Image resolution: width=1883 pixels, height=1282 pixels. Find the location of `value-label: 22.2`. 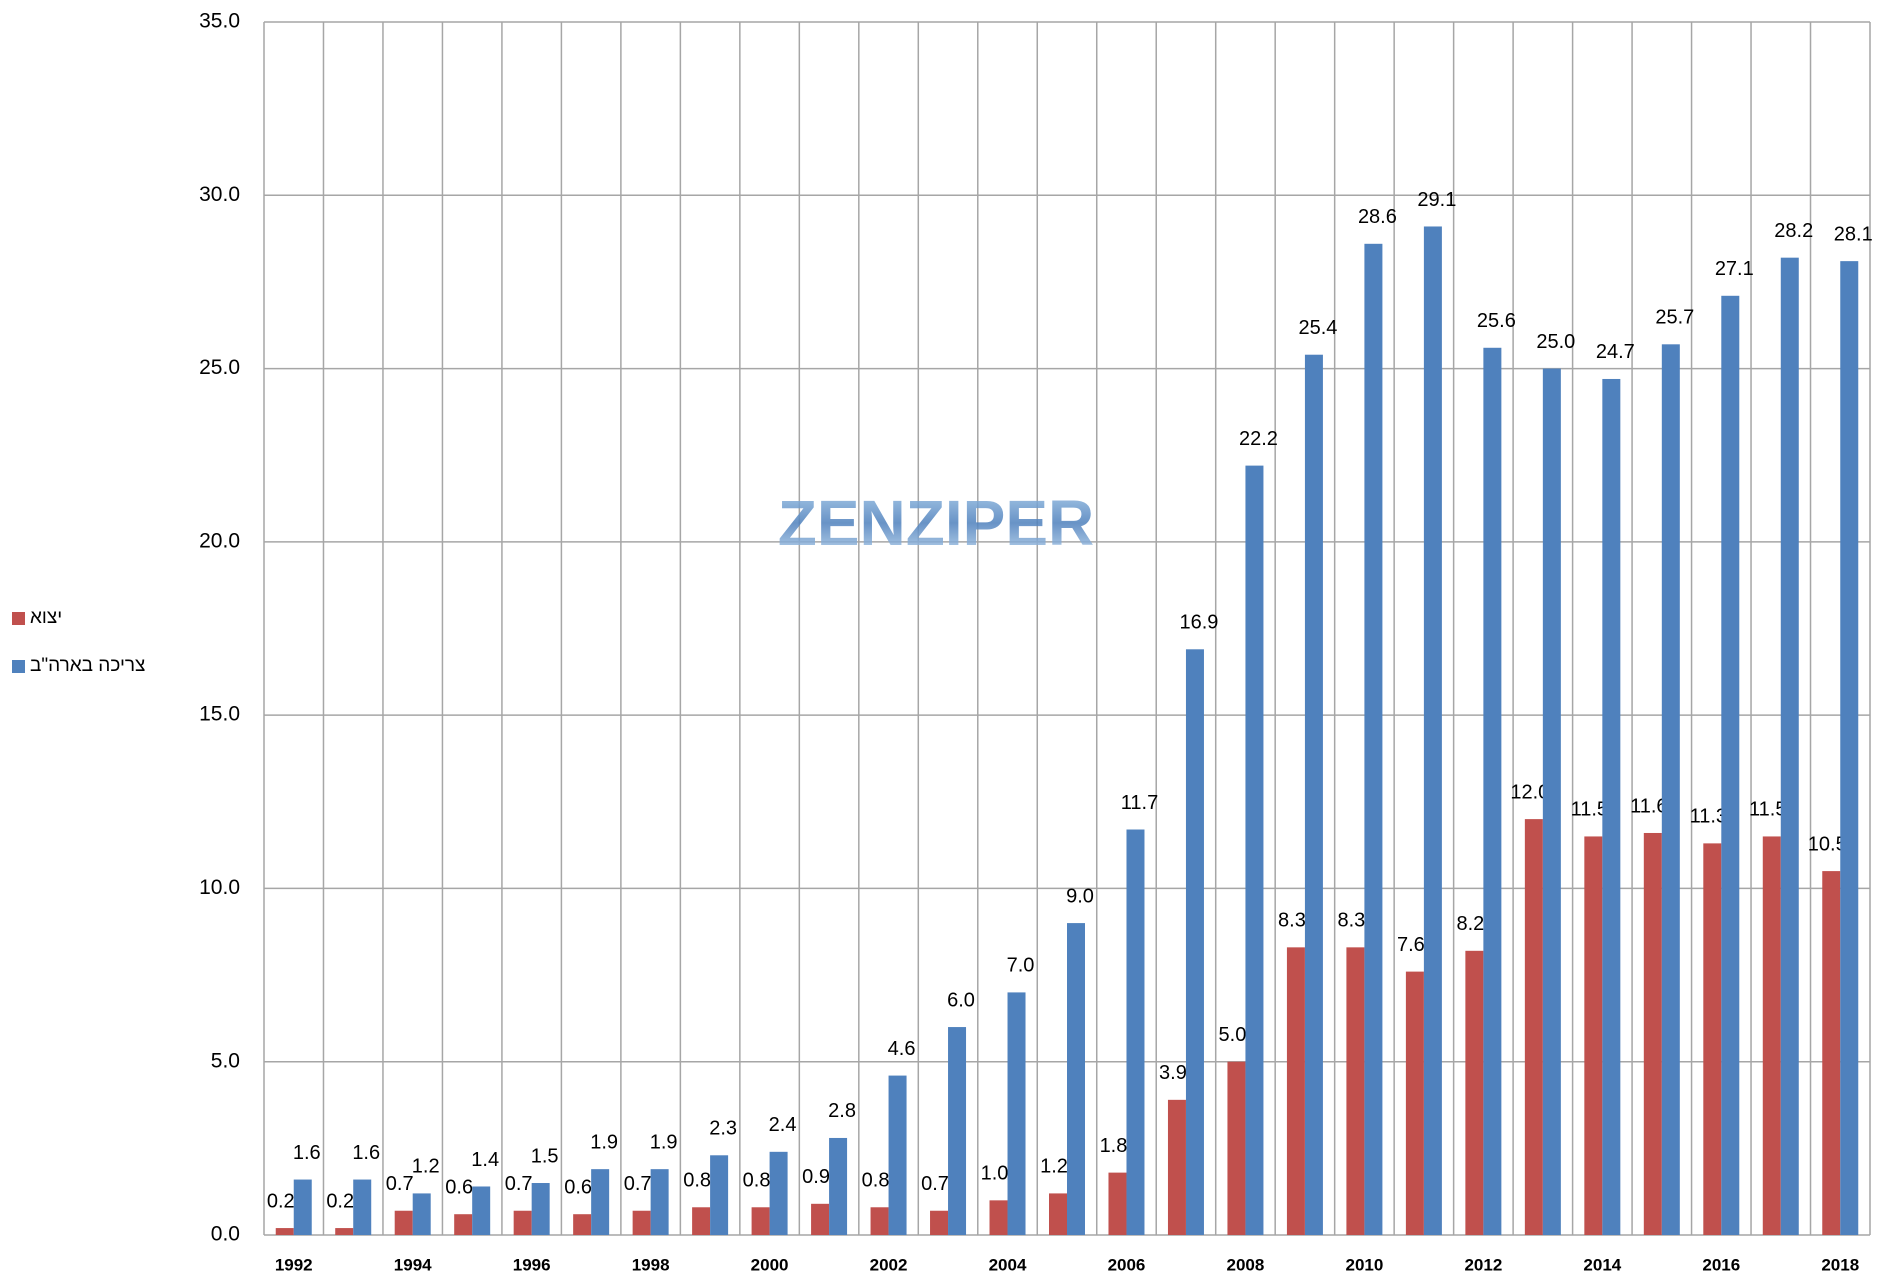

value-label: 22.2 is located at coordinates (1258, 439).